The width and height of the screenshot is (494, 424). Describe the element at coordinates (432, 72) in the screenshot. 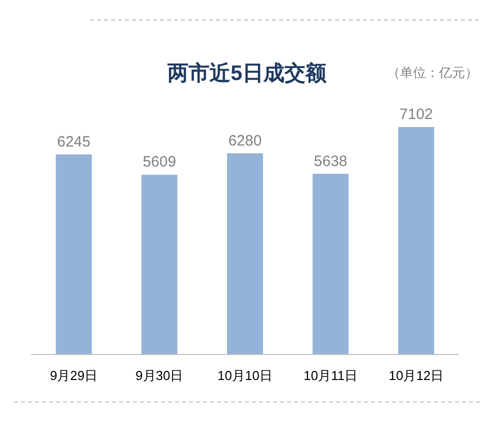

I see `text: （单位：亿元）` at that location.